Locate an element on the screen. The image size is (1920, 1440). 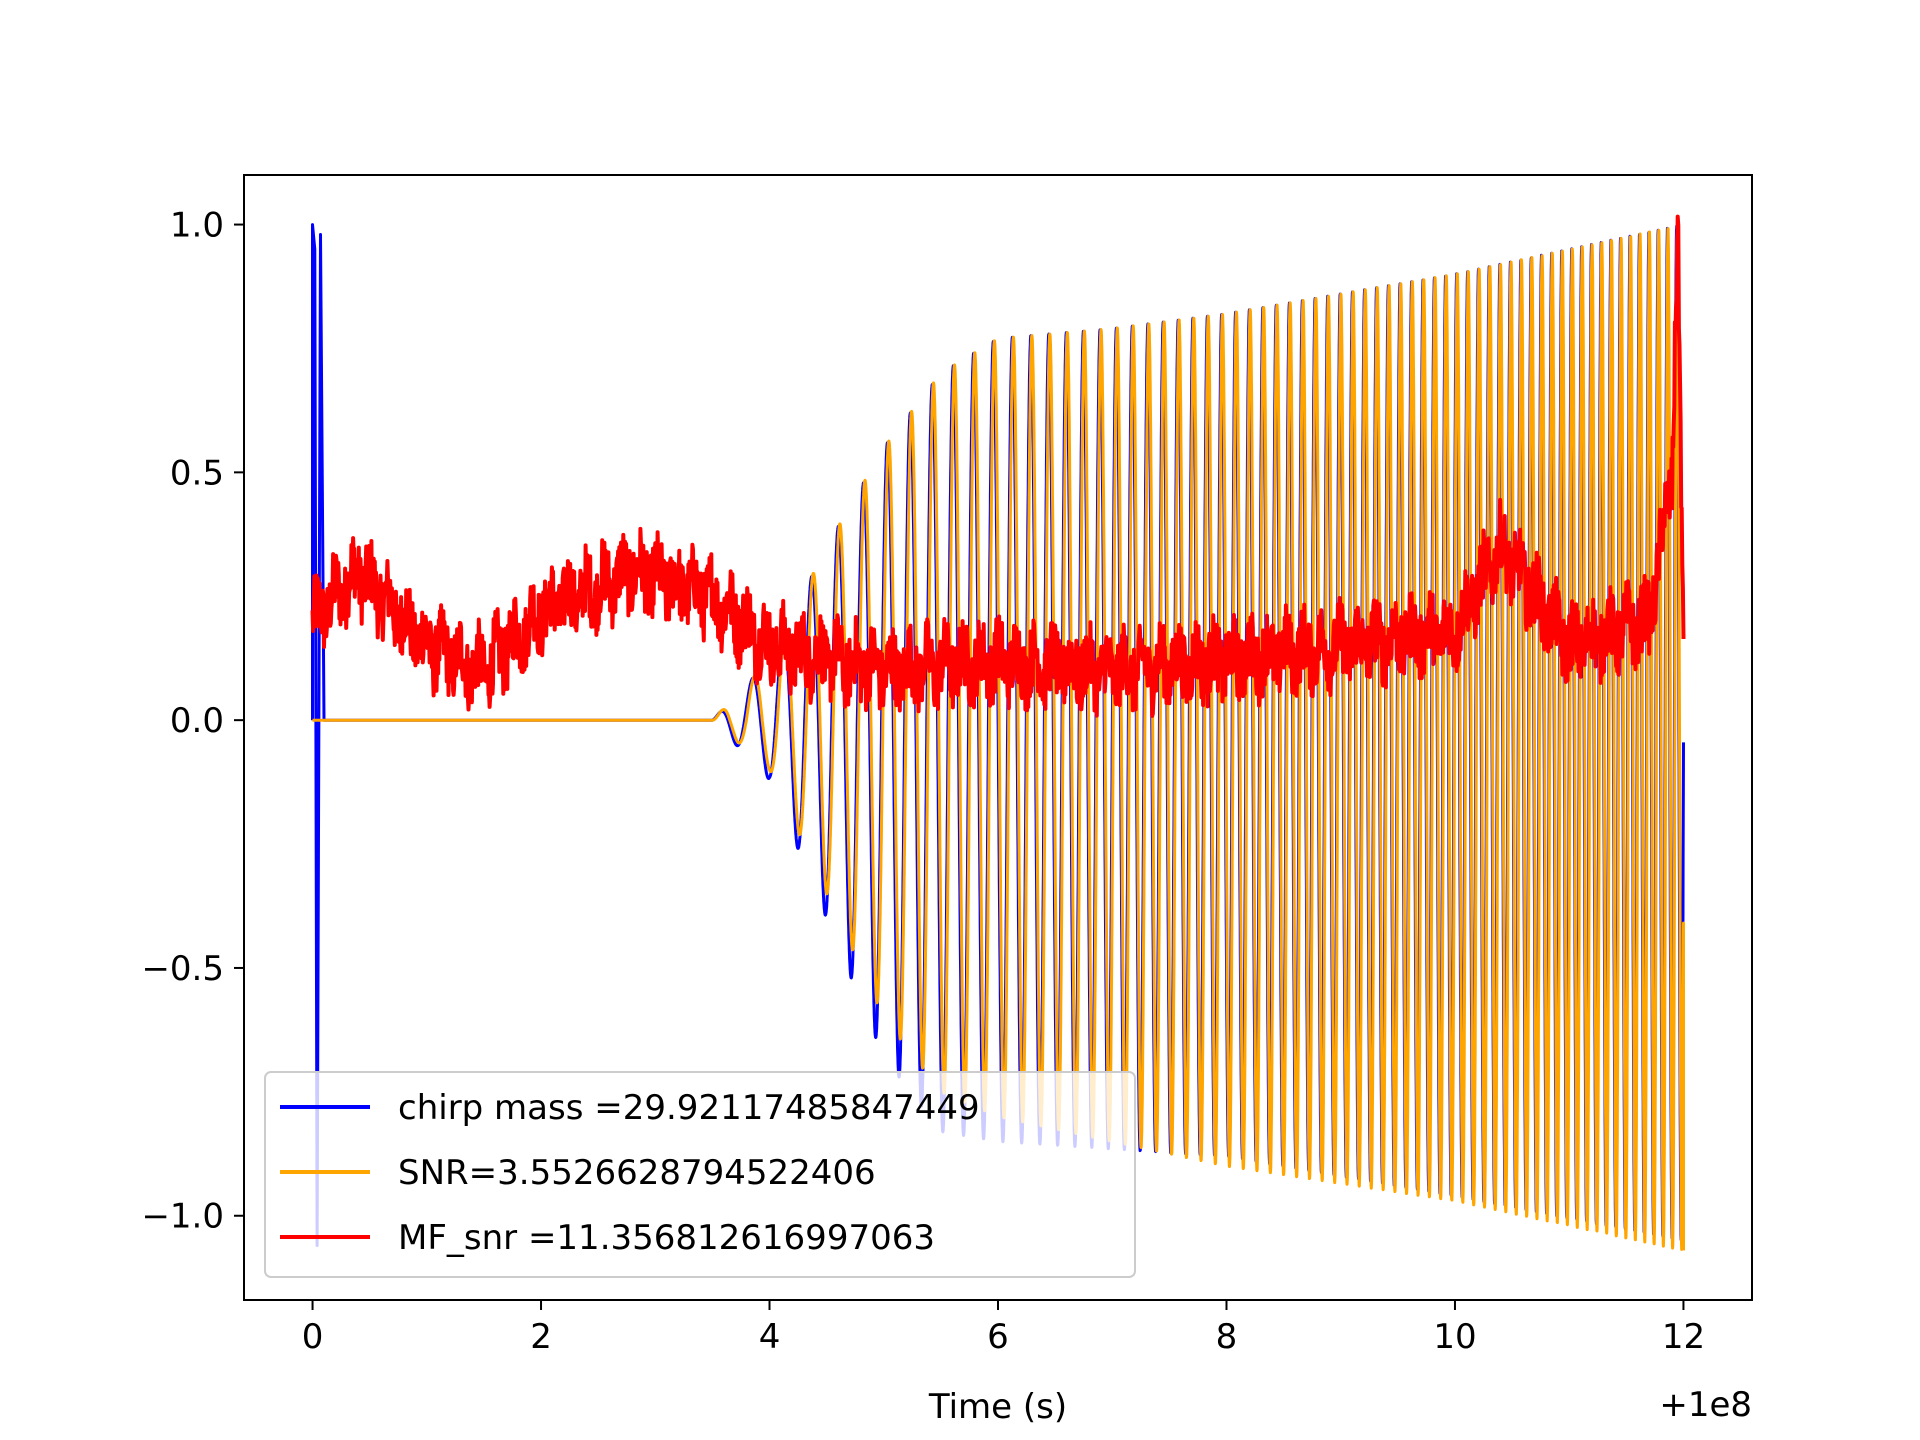
legend-label: MF_snr =11.356812616997063 is located at coordinates (666, 1238).